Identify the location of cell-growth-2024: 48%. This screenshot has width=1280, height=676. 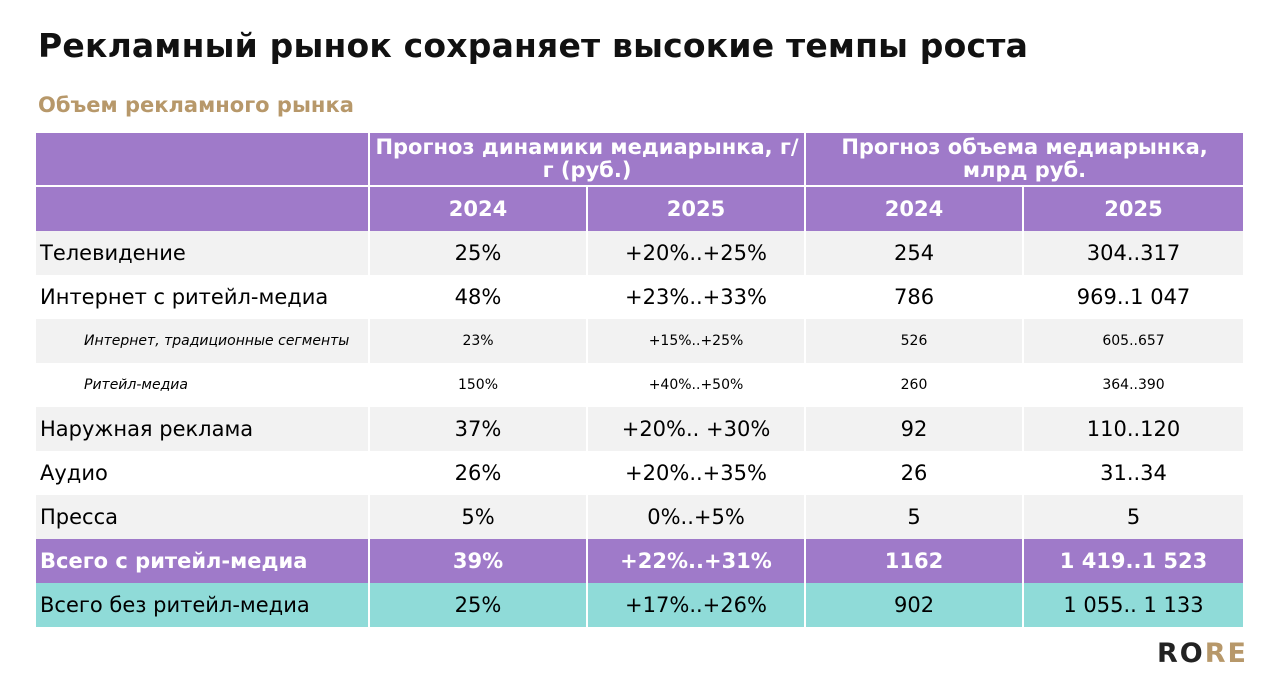
(477, 297).